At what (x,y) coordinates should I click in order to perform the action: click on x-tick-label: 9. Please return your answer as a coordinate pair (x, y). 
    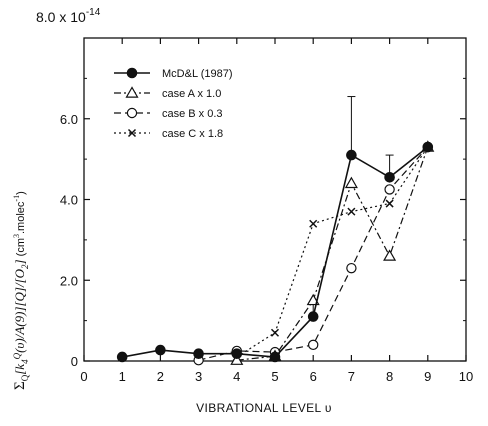
    Looking at the image, I should click on (427, 376).